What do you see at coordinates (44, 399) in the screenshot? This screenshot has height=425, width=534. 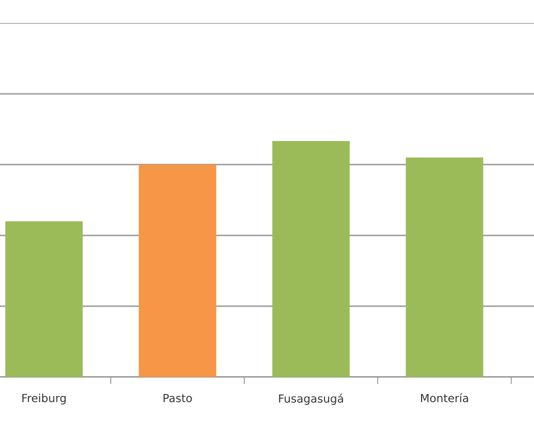 I see `x-tick-label: Freiburg` at bounding box center [44, 399].